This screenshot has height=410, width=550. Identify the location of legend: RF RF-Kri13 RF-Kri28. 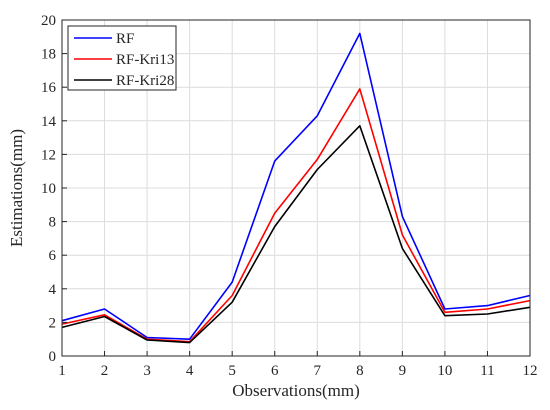
(122, 58).